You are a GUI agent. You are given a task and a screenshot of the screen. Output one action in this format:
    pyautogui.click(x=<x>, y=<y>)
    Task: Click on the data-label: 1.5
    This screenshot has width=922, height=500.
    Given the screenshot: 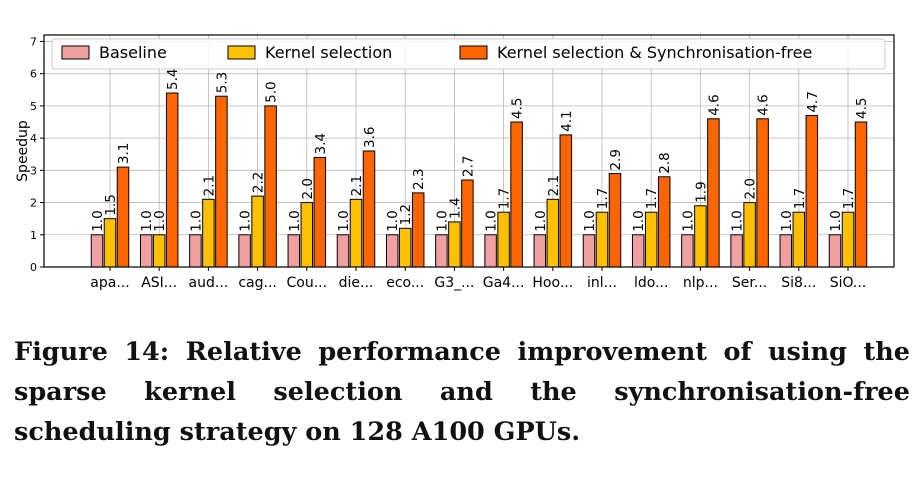 What is the action you would take?
    pyautogui.click(x=111, y=204)
    